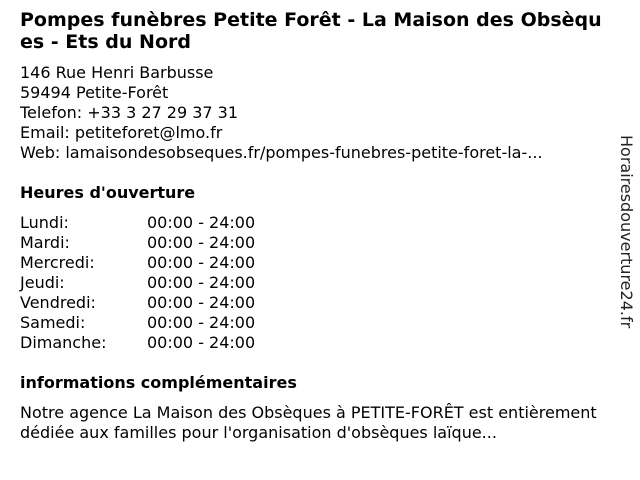 This screenshot has height=480, width=640. What do you see at coordinates (63, 342) in the screenshot?
I see `day-label: Dimanche:` at bounding box center [63, 342].